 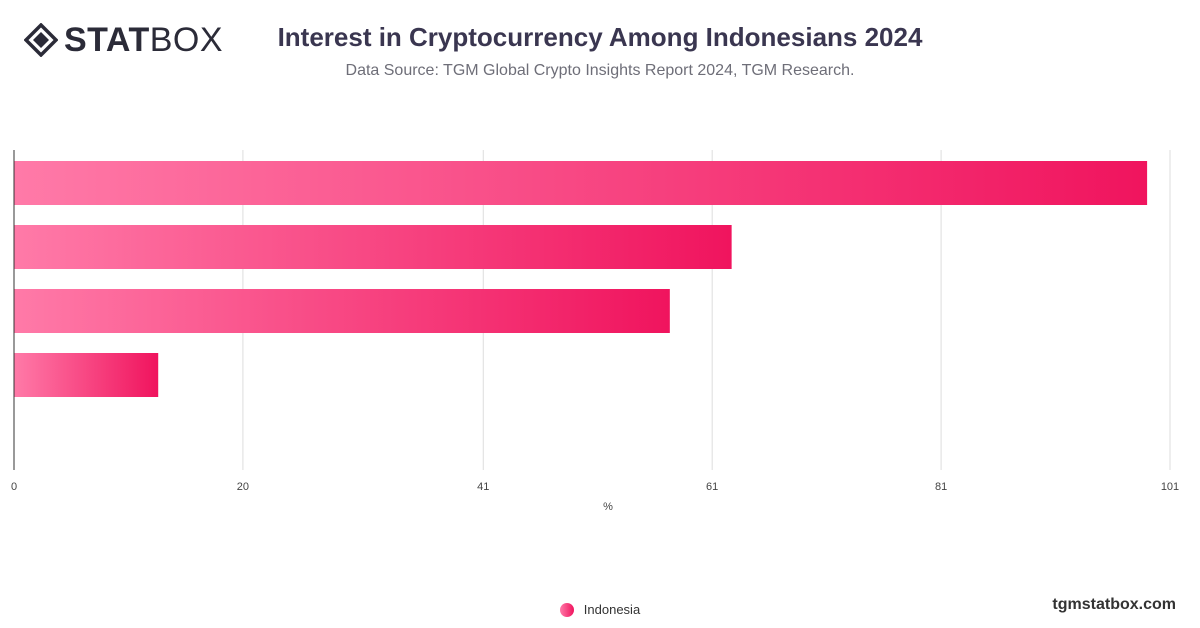 I want to click on brand-url: tgmstatbox.com, so click(x=1114, y=604).